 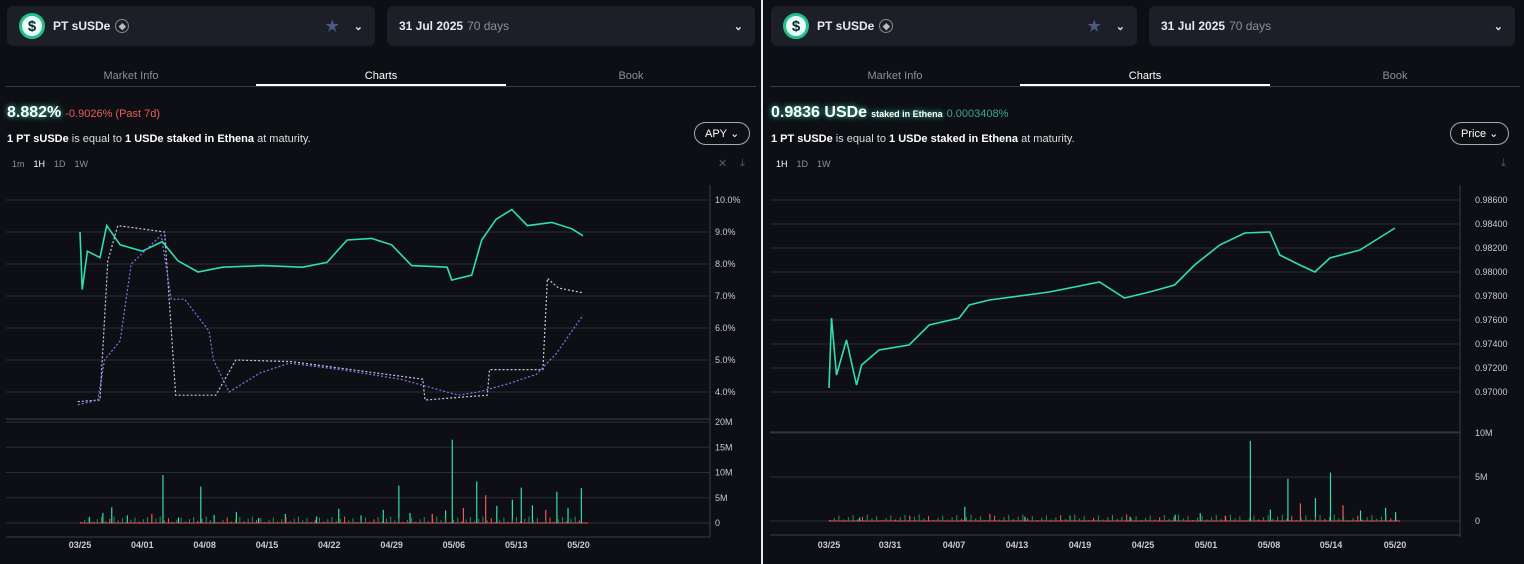 I want to click on y-tick-label: 0.98200, so click(x=1491, y=248).